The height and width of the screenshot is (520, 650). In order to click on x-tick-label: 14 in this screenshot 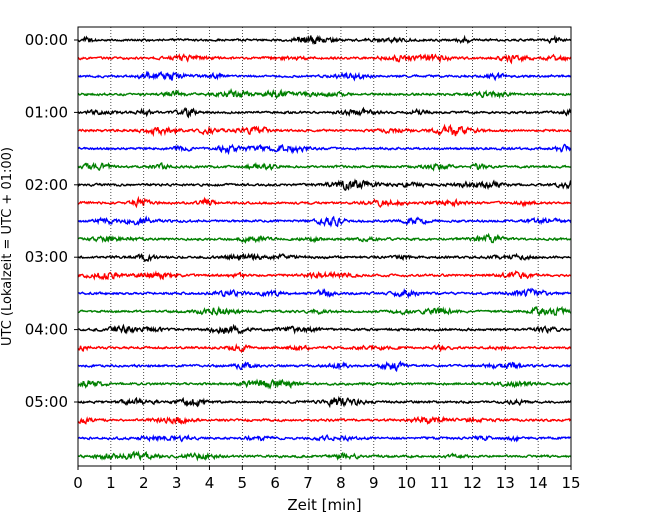, I will do `click(538, 483)`.